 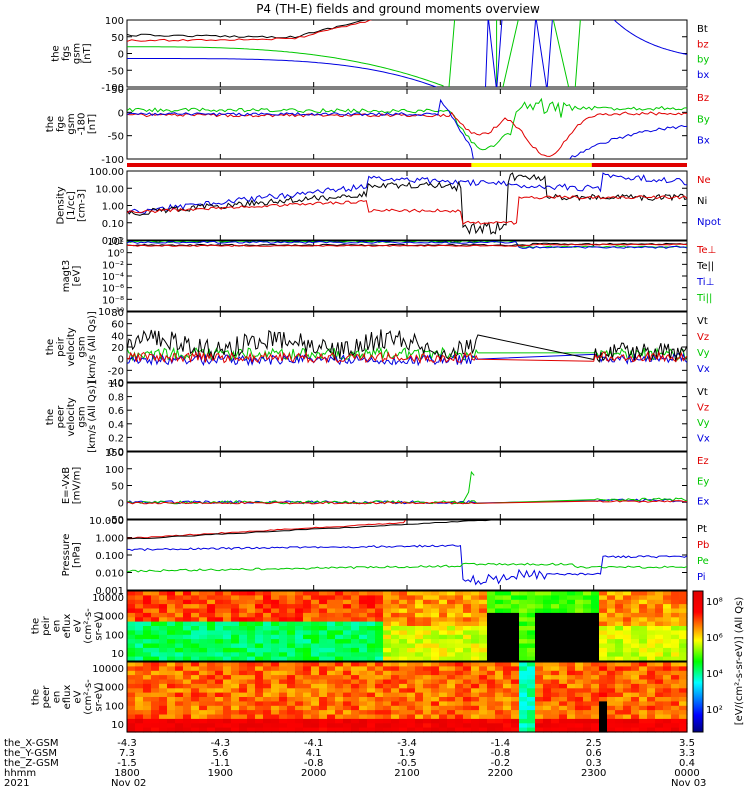 I want to click on y-tick-label: -50, so click(x=116, y=71).